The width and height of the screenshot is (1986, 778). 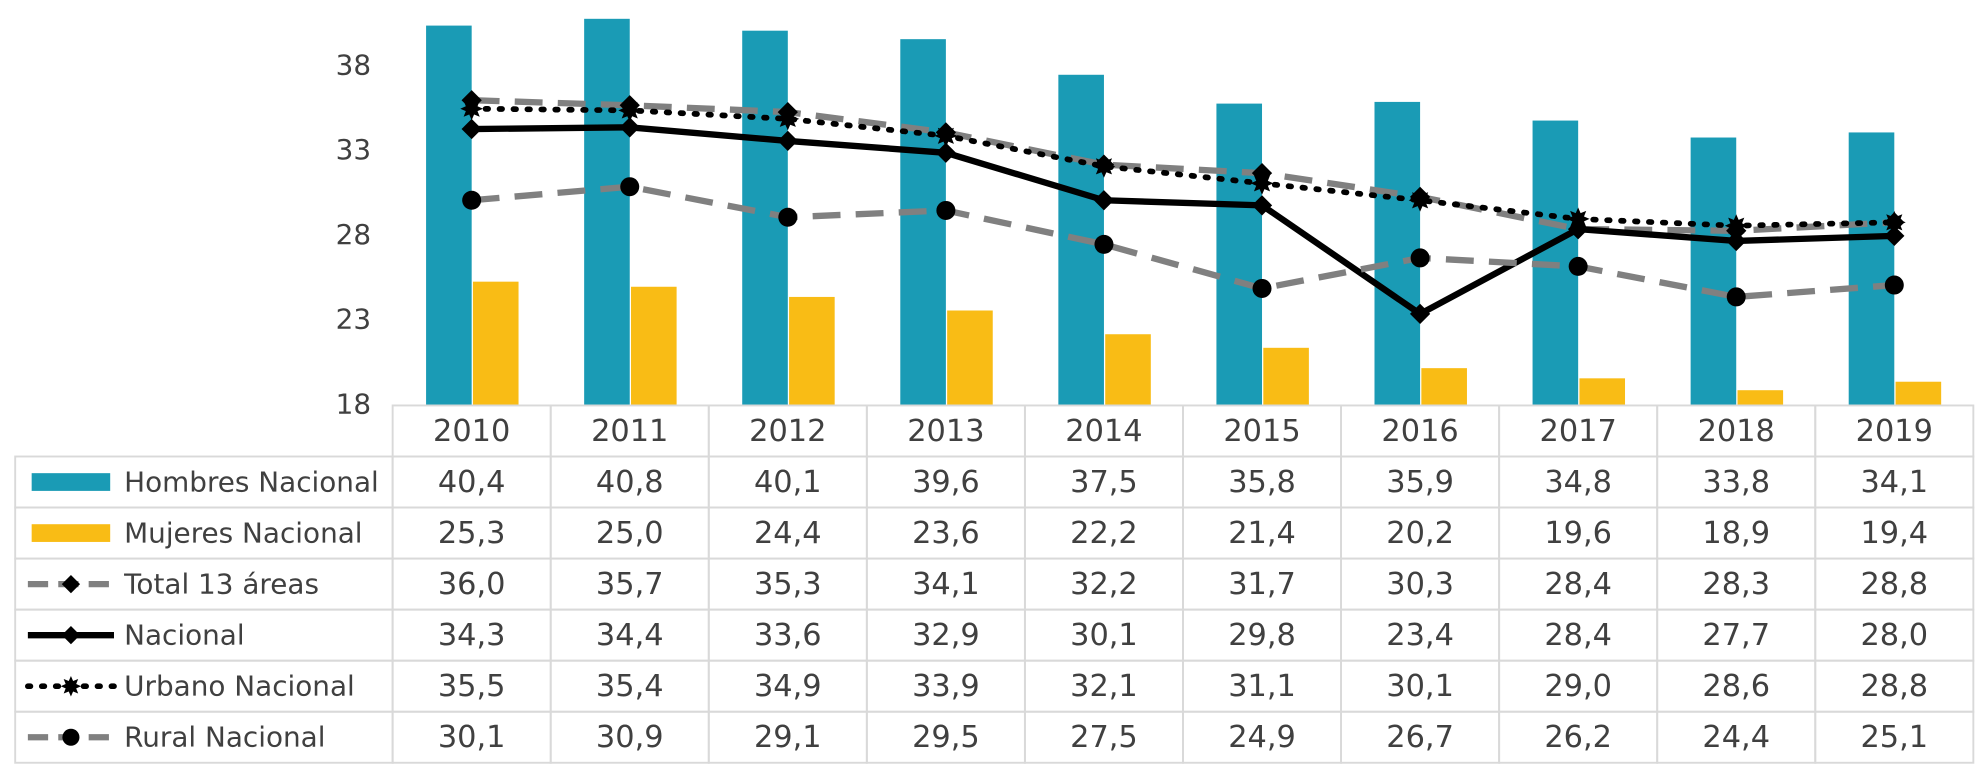 What do you see at coordinates (1736, 533) in the screenshot?
I see `table-value: 18,9` at bounding box center [1736, 533].